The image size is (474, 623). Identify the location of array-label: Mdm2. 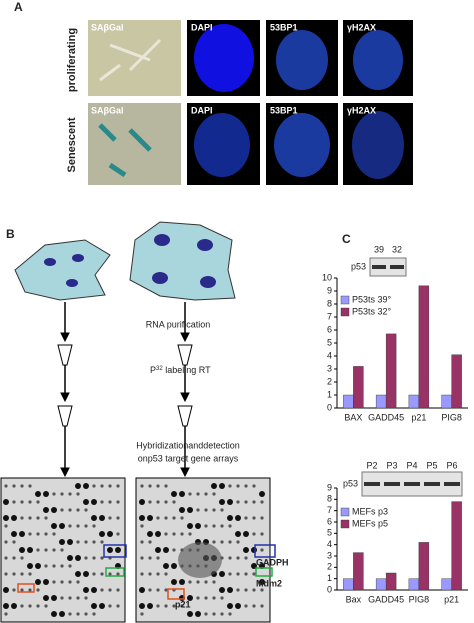
(269, 583).